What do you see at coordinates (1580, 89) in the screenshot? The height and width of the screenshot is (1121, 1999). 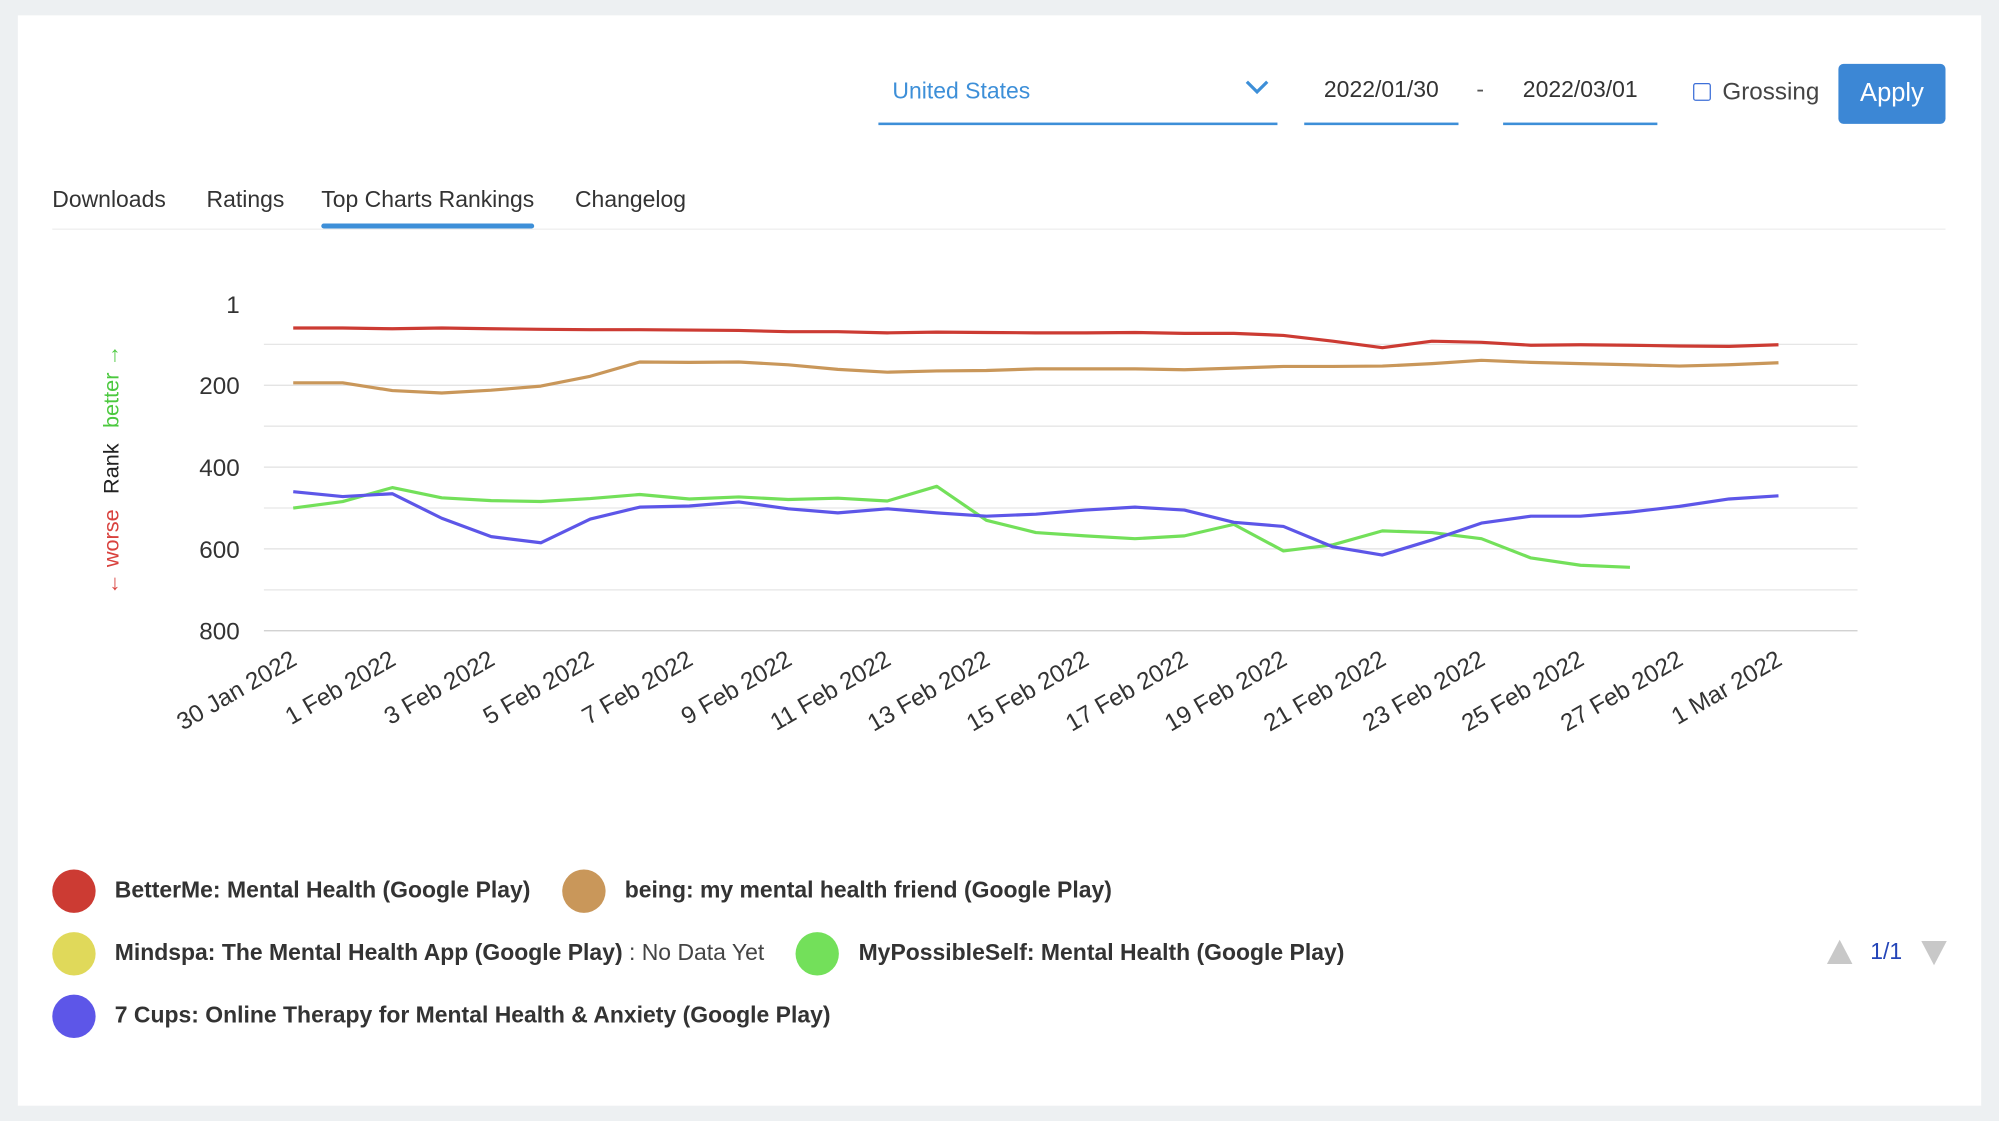 I see `end-date-value: 2022/03/01` at bounding box center [1580, 89].